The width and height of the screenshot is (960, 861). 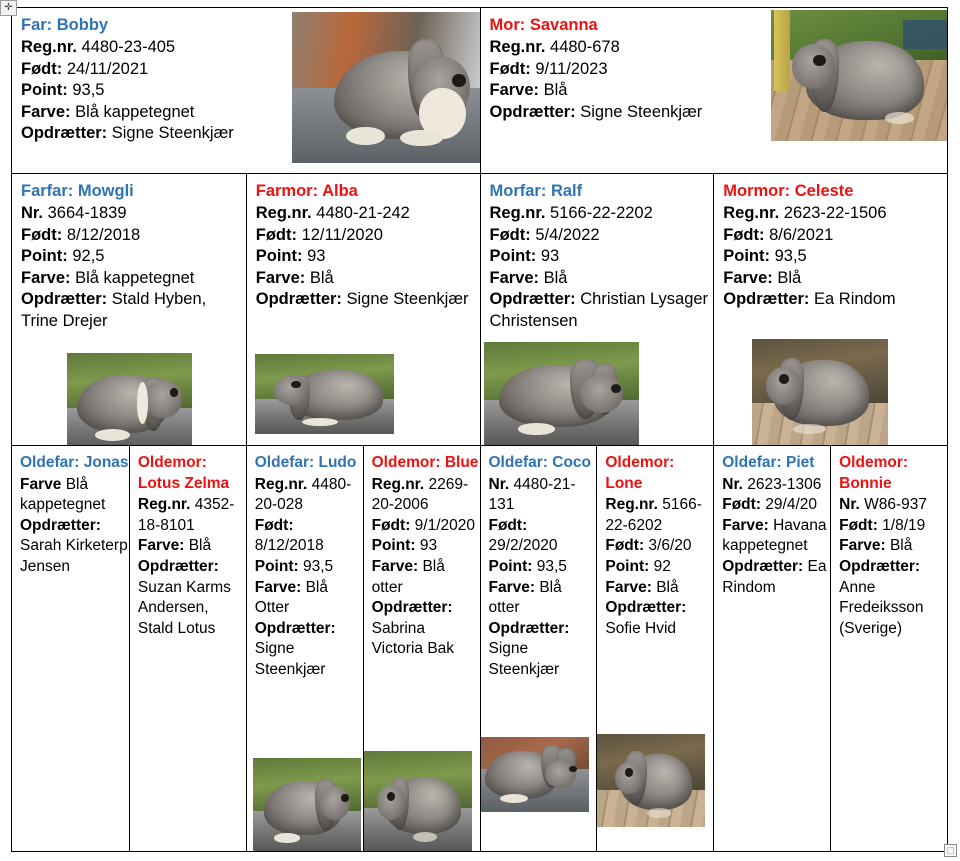 What do you see at coordinates (653, 515) in the screenshot?
I see `field-regnr: Reg.nr. 5166-22-6202` at bounding box center [653, 515].